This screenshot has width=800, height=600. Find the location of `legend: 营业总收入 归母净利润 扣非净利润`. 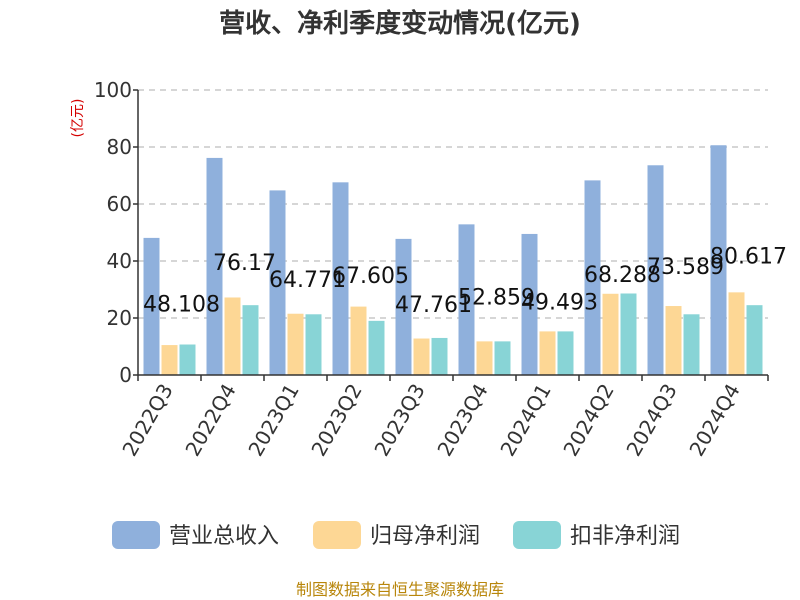

legend: 营业总收入 归母净利润 扣非净利润 is located at coordinates (396, 535).